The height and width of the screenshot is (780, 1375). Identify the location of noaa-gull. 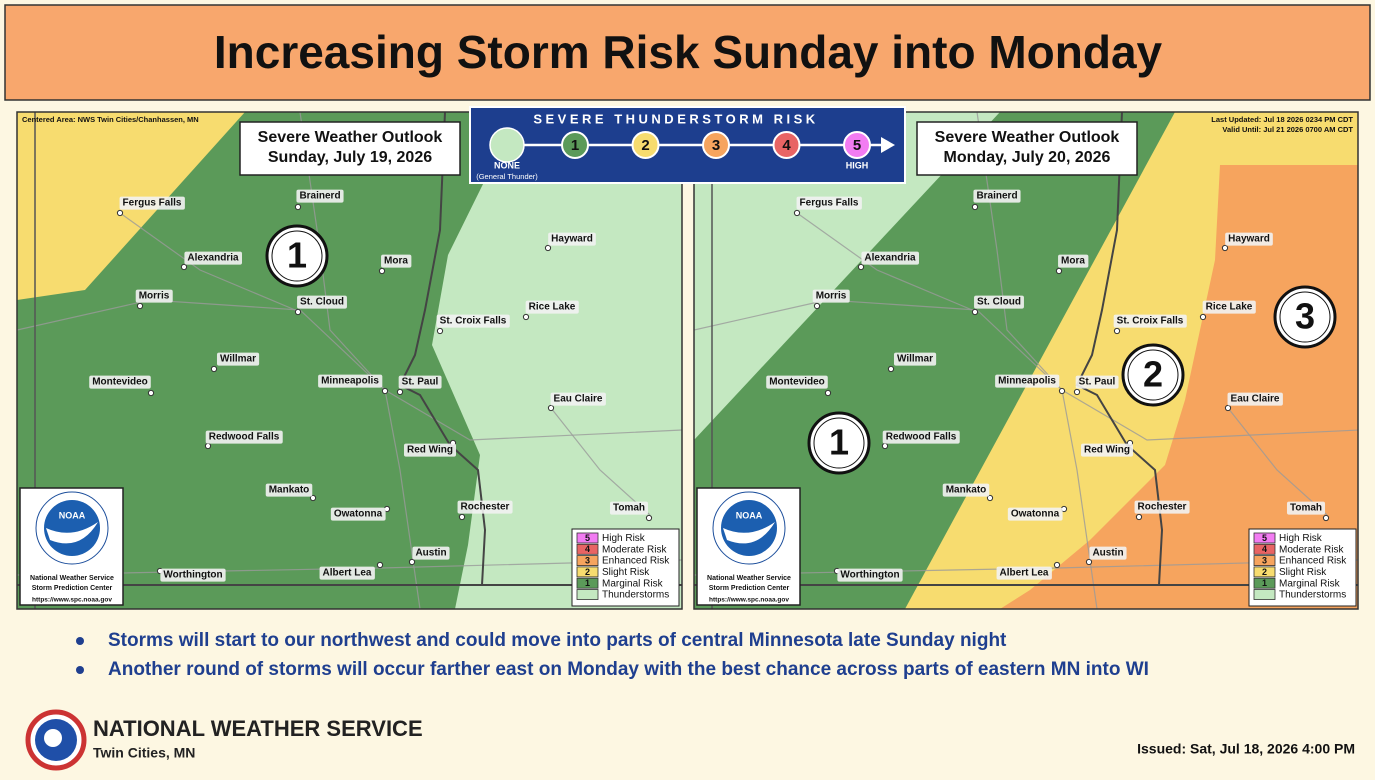
(749, 533).